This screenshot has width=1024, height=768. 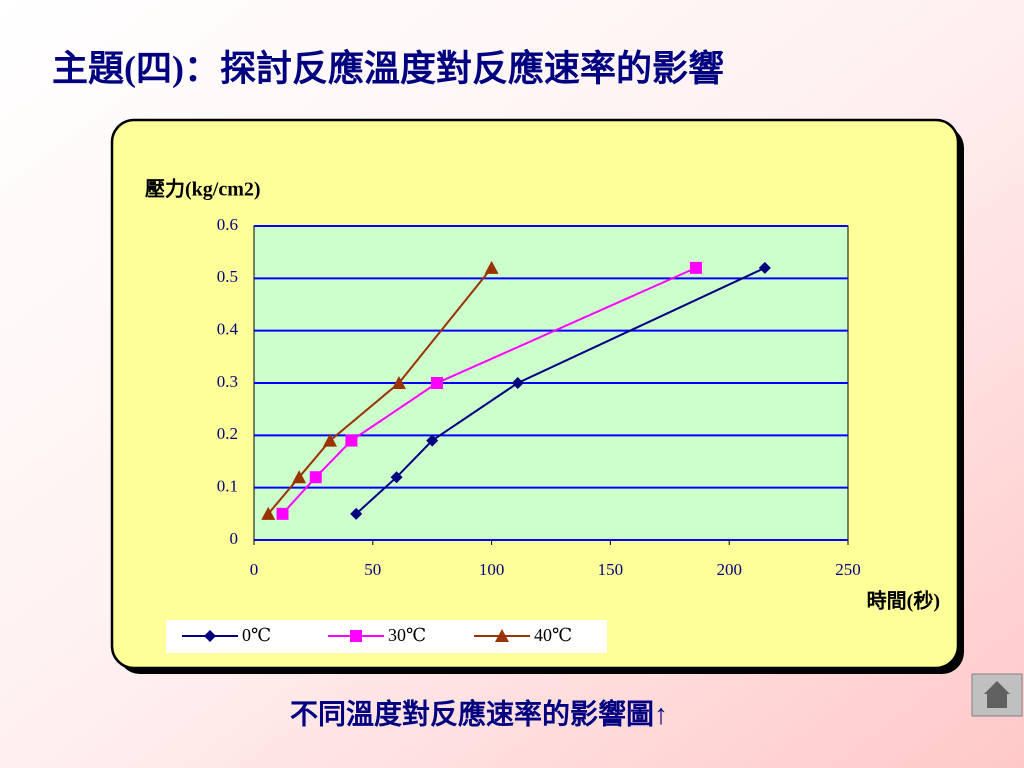 What do you see at coordinates (386, 636) in the screenshot?
I see `legend-box` at bounding box center [386, 636].